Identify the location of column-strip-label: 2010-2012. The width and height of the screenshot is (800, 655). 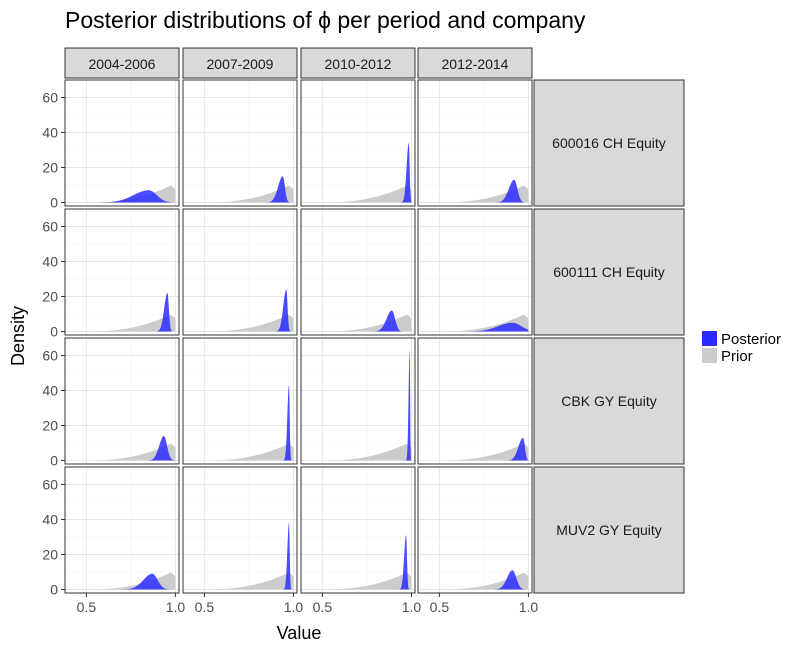
(358, 64).